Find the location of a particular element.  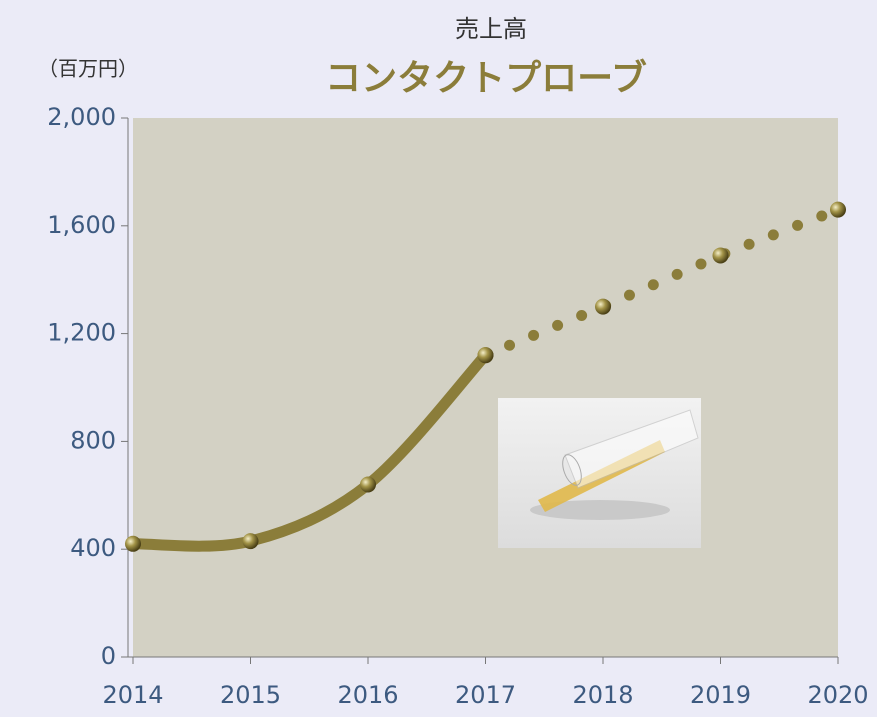

series-line is located at coordinates (309, 450).